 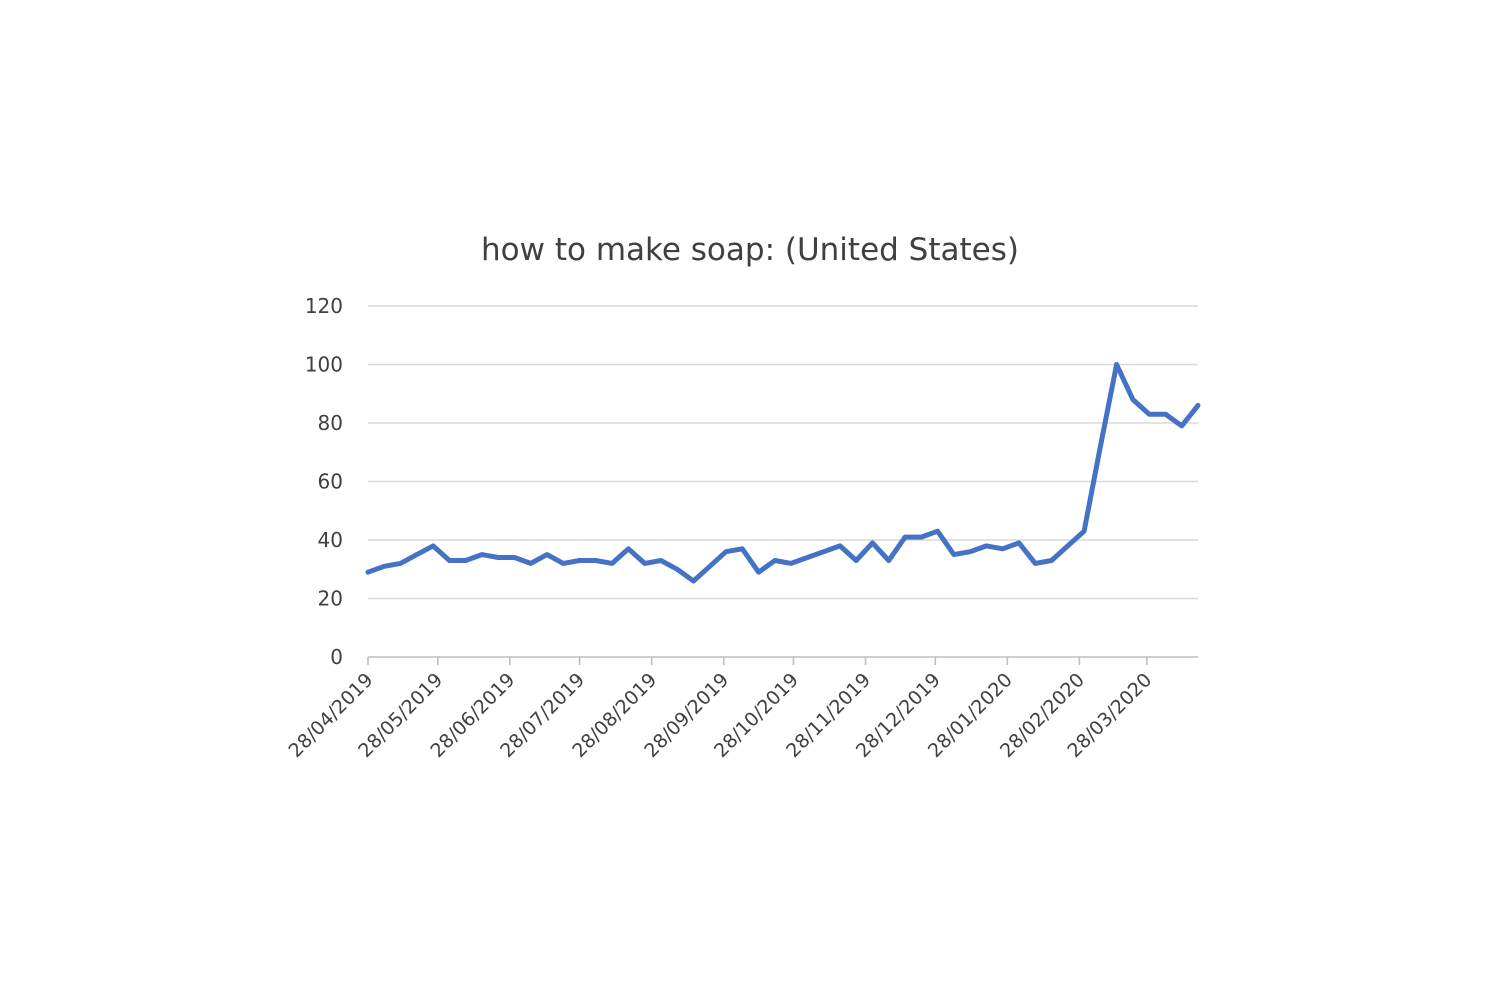 What do you see at coordinates (324, 365) in the screenshot?
I see `y-tick-label: 100` at bounding box center [324, 365].